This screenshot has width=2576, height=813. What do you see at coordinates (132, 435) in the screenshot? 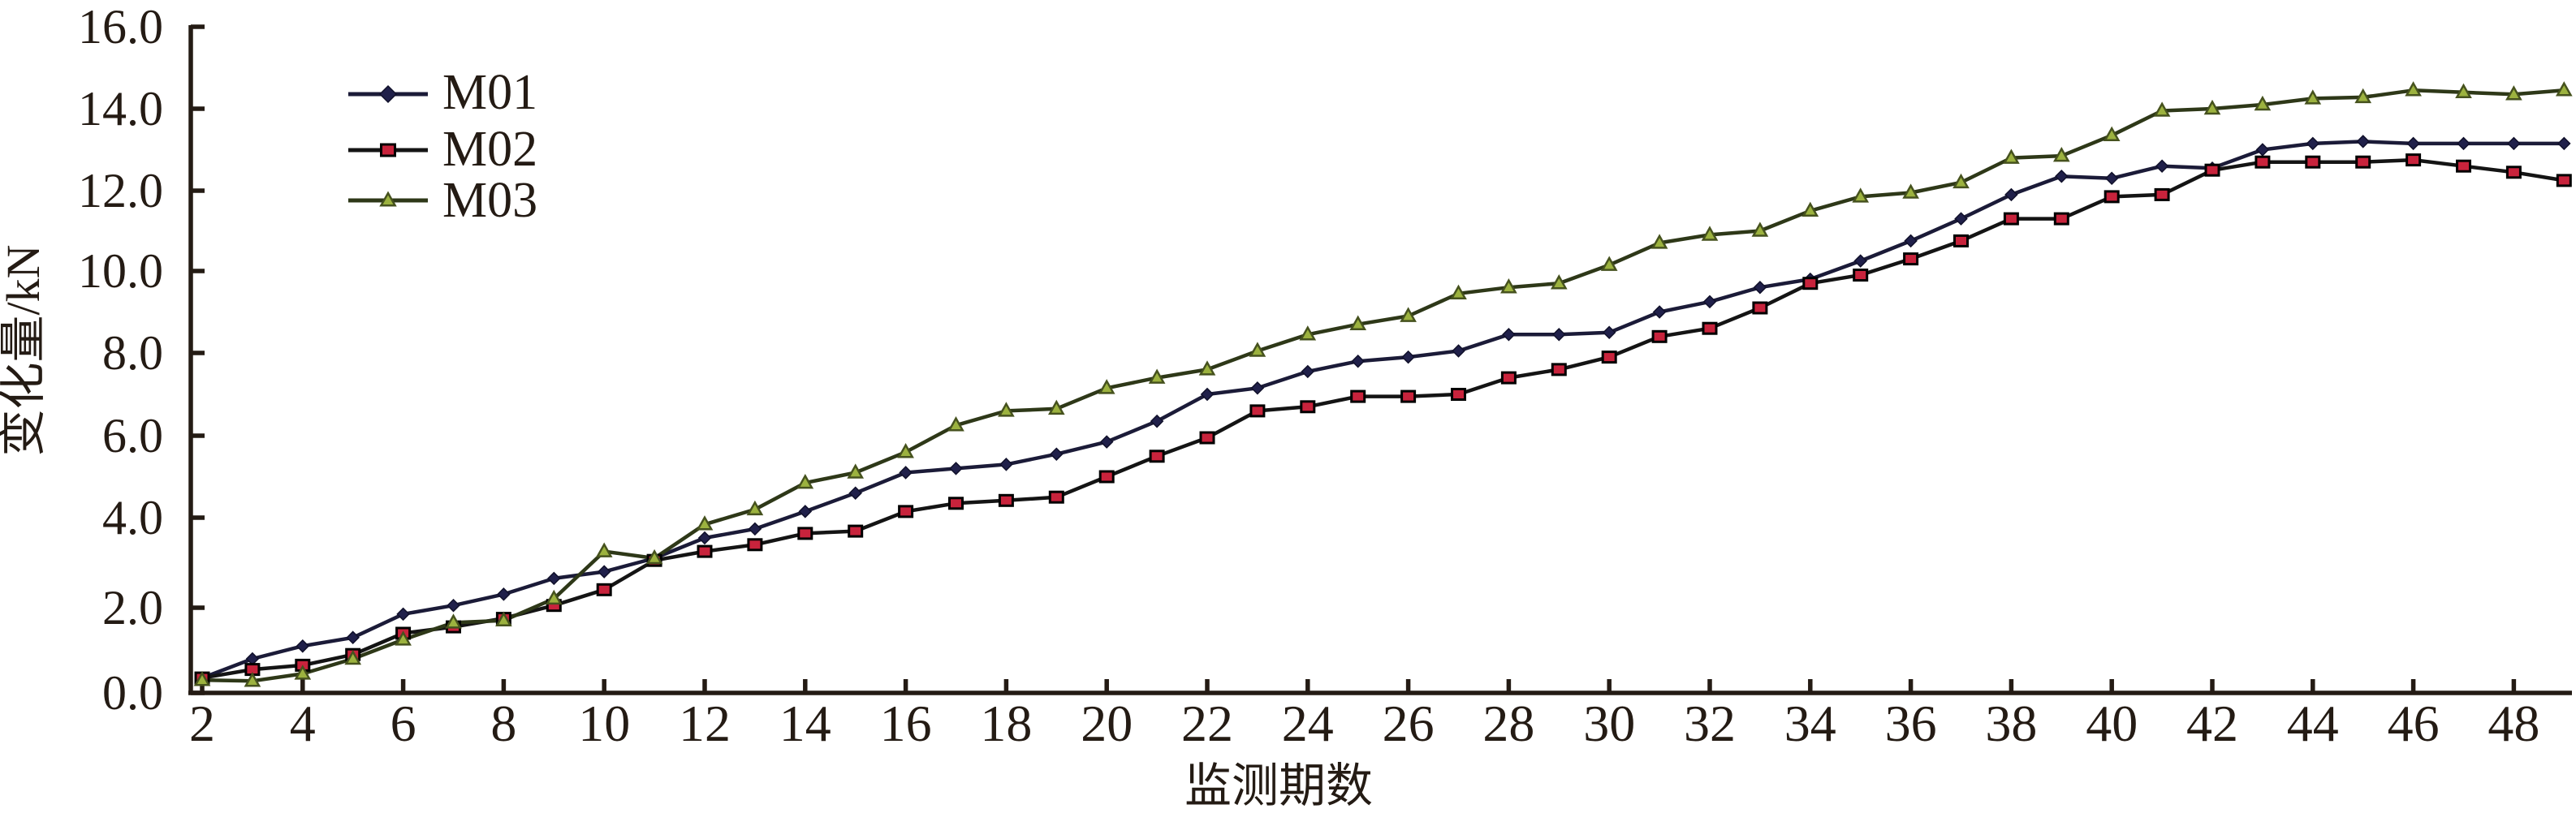
I see `svg-text: 6.0` at bounding box center [132, 435].